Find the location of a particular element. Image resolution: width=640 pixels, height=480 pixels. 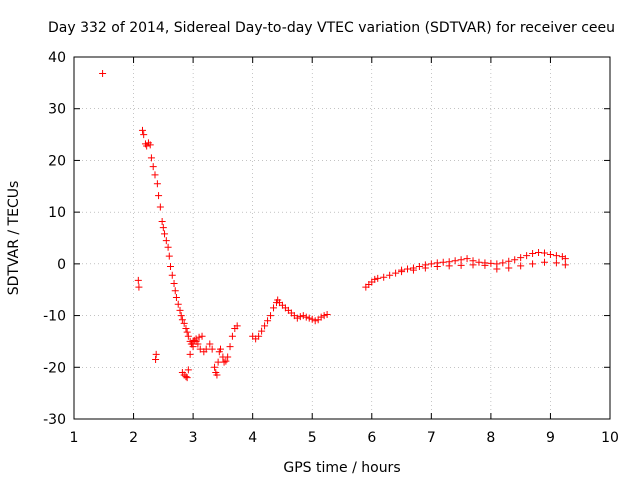

x-tick-label: 3 is located at coordinates (193, 438).